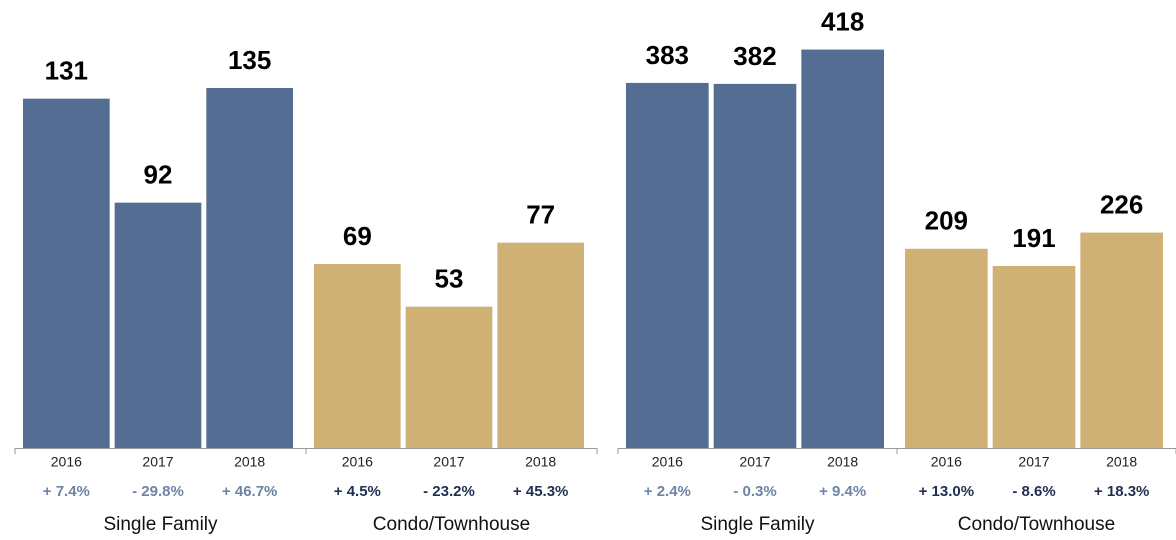 The width and height of the screenshot is (1176, 540). I want to click on value-label: 382, so click(754, 56).